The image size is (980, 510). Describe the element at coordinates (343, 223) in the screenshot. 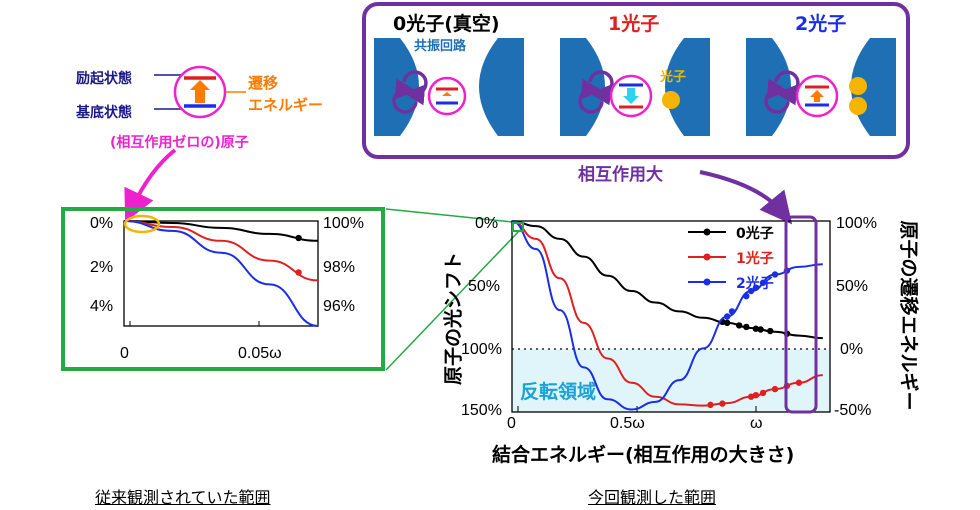

I see `inset-y-right-tick: 100%` at that location.